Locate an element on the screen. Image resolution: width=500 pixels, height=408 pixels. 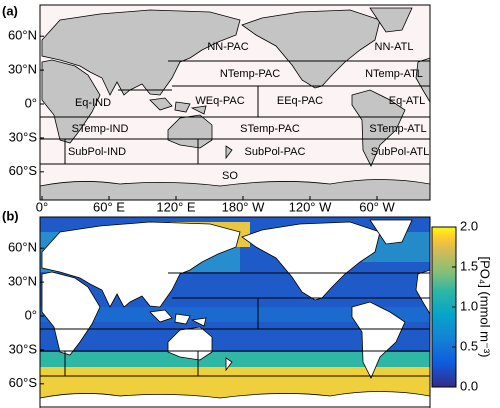
region-label: NTemp-PAC is located at coordinates (250, 74).